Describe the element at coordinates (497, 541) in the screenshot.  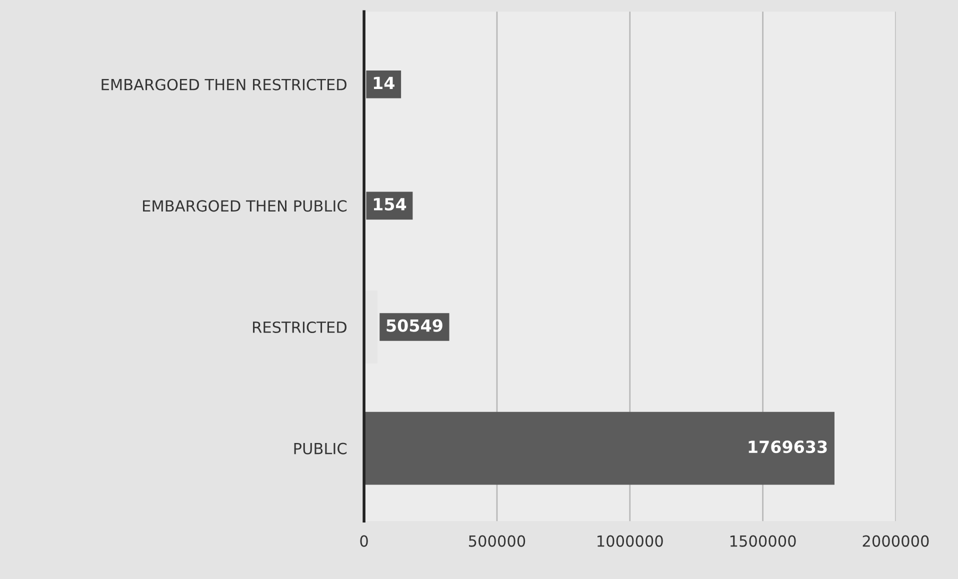
I see `x-tick-label: 500000` at that location.